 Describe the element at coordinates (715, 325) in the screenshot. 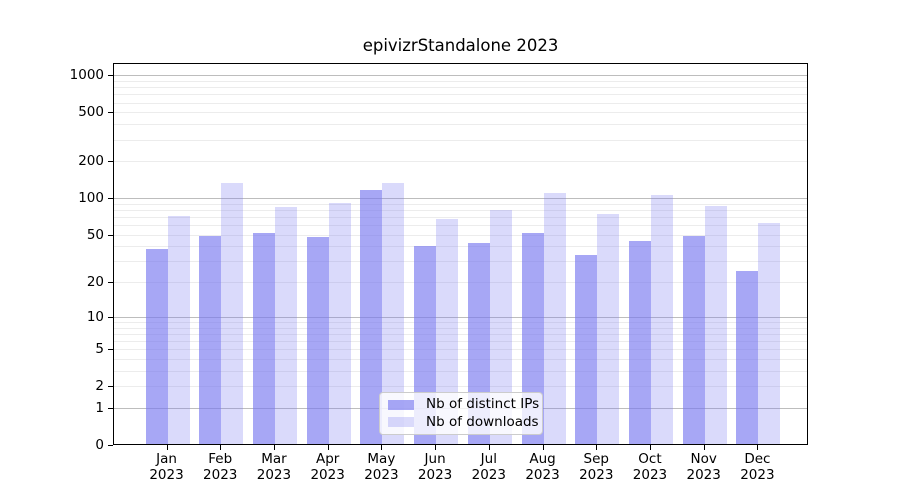

I see `bar-downloads-nov` at that location.